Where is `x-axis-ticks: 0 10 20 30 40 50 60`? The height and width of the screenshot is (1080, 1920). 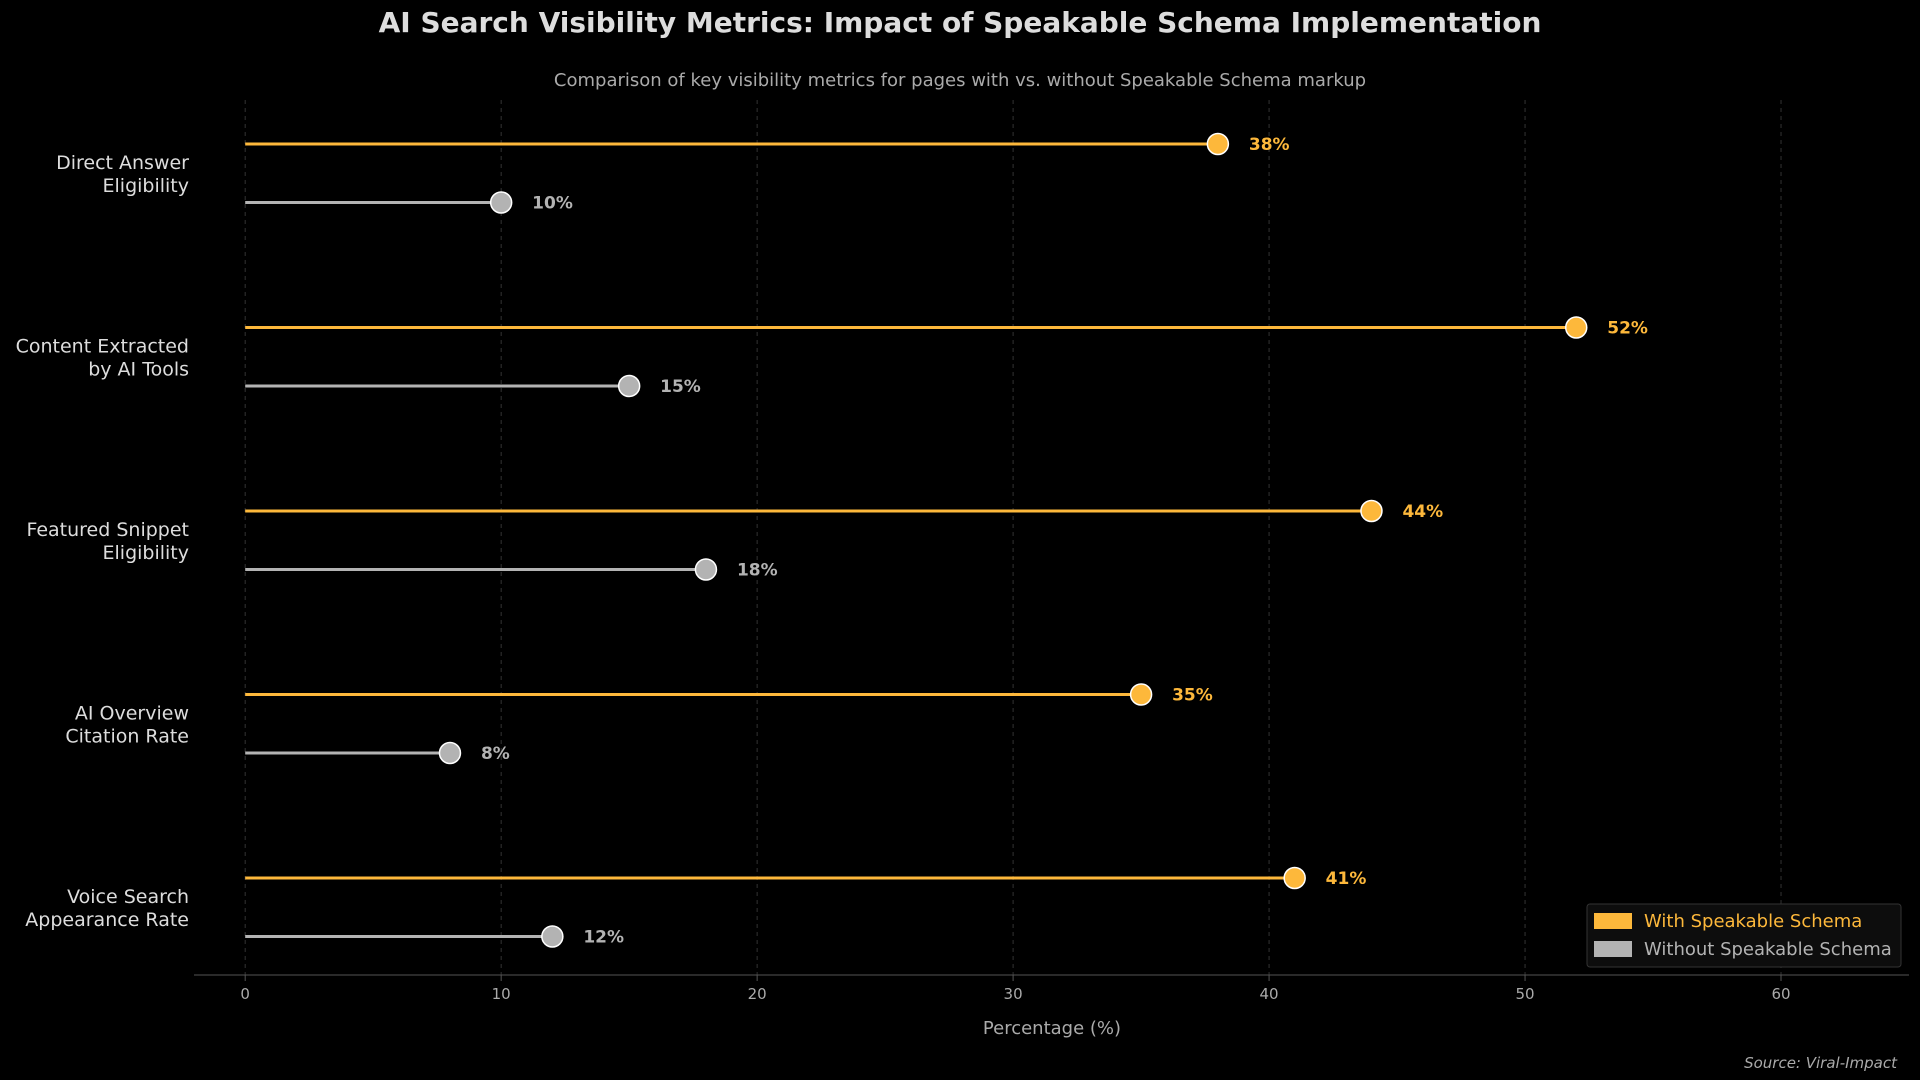
x-axis-ticks: 0 10 20 30 40 50 60 is located at coordinates (1015, 989).